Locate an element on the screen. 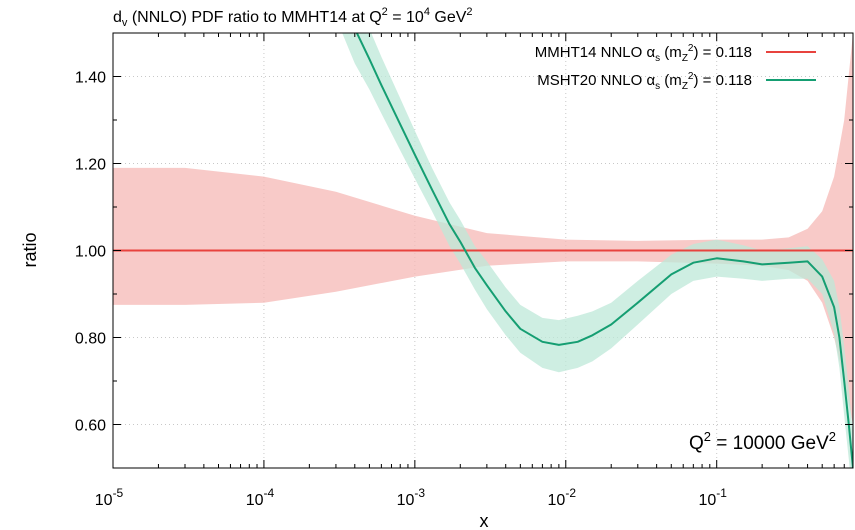 The height and width of the screenshot is (530, 855). legend-label-msht20: MSHT20 NNLO αs (mZ2) = 0.118 is located at coordinates (644, 81).